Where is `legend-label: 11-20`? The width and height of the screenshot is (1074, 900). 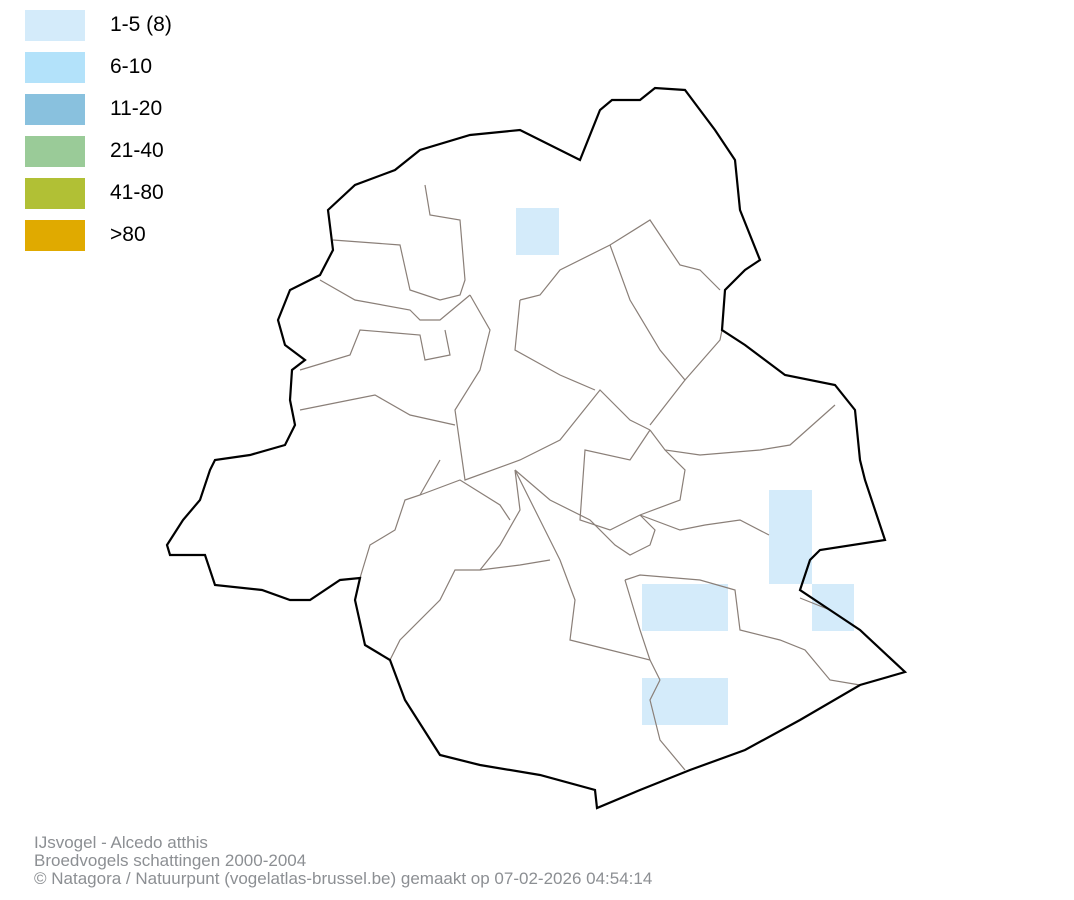 legend-label: 11-20 is located at coordinates (136, 108).